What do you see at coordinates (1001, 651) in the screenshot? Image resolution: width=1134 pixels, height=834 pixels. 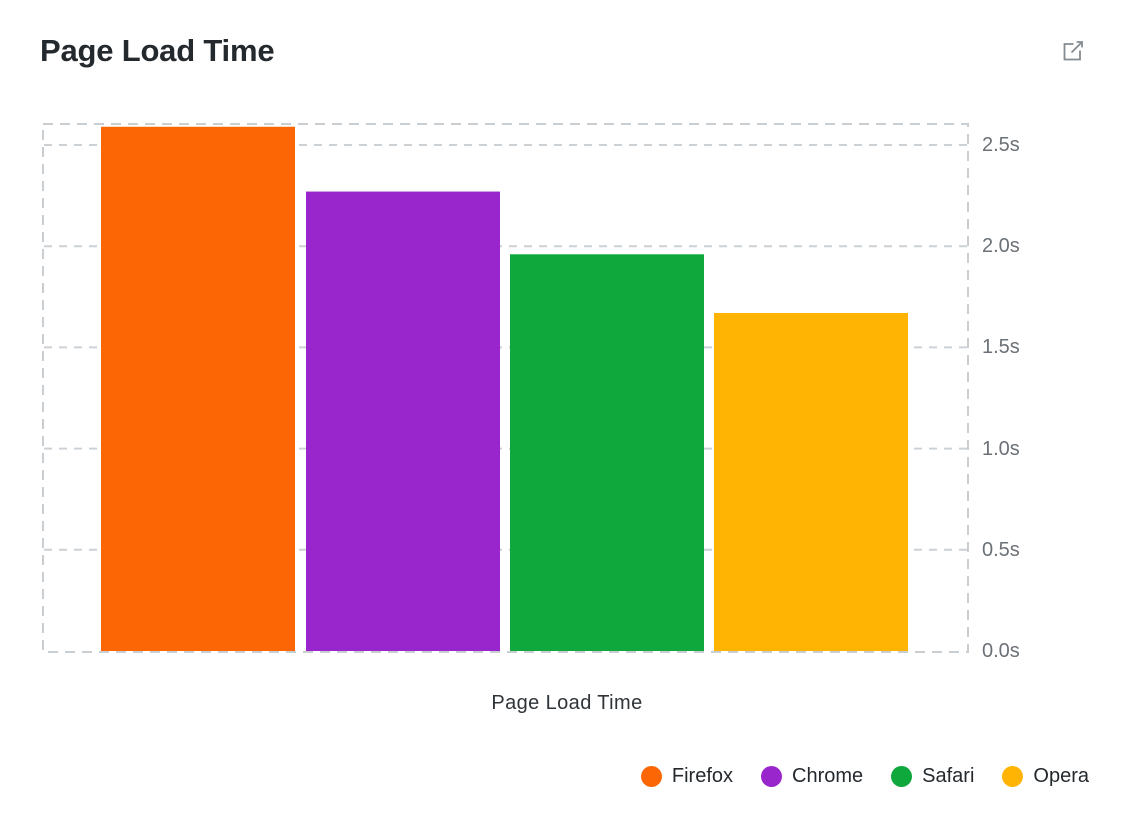 I see `y-tick-0.0s: 0.0s` at bounding box center [1001, 651].